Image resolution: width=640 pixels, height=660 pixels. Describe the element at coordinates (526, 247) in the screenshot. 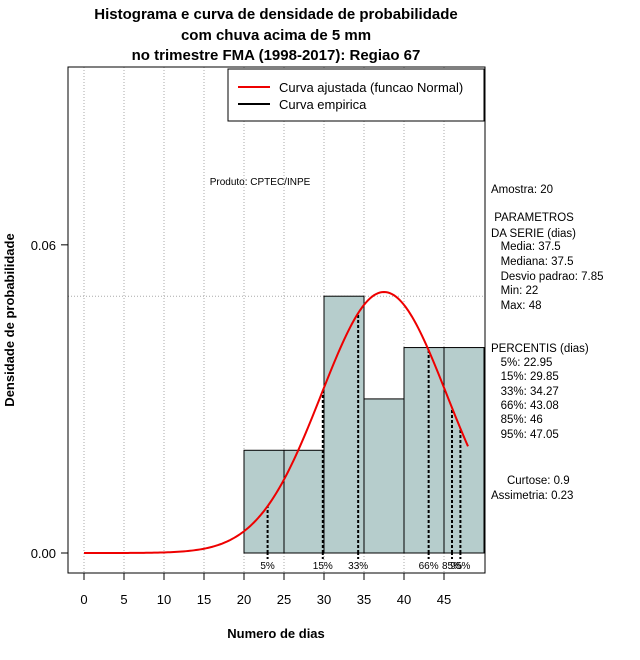

I see `stat-line-4: Media: 37.5` at that location.